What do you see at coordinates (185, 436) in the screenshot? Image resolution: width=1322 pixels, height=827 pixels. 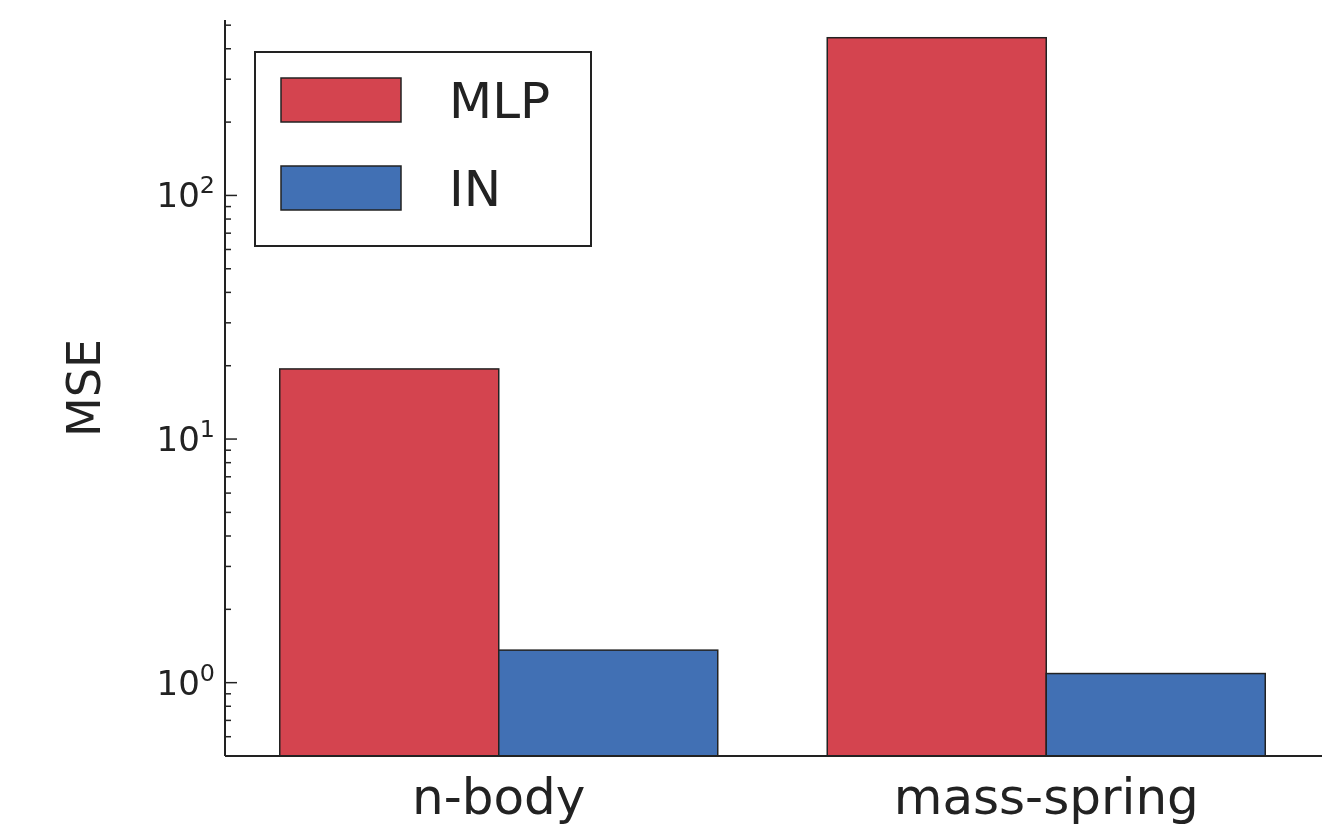 I see `y-tick-label: 10$^{1}$` at bounding box center [185, 436].